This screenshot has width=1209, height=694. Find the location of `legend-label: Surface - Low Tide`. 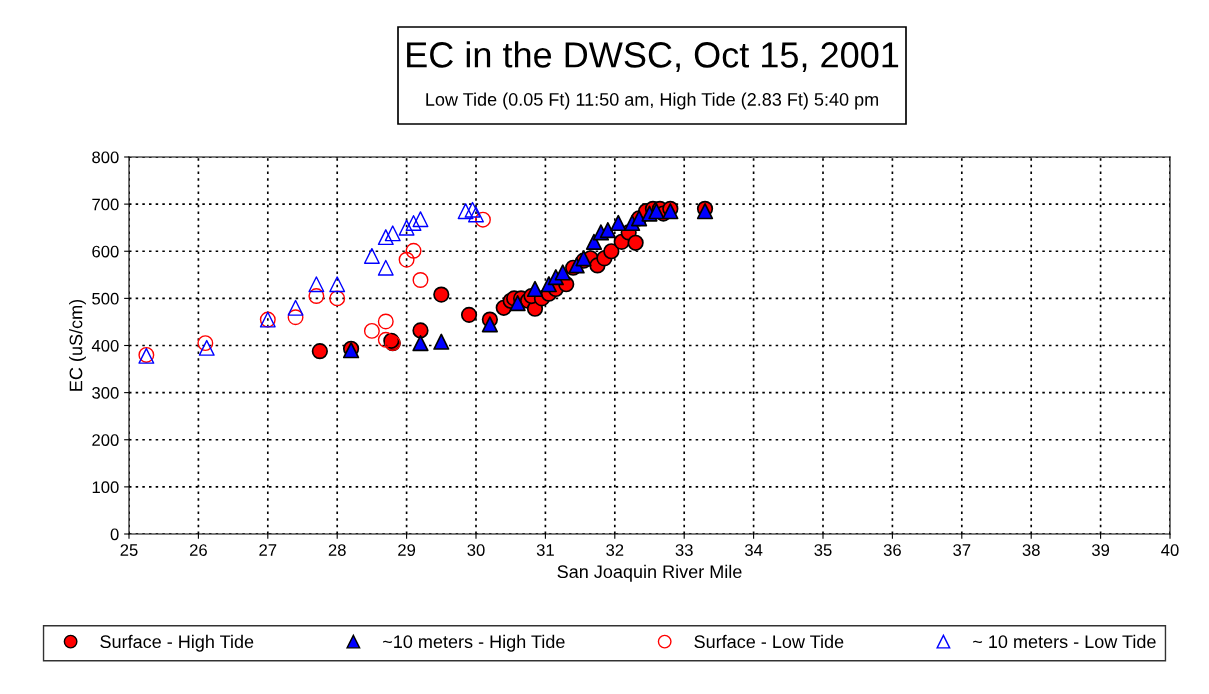

legend-label: Surface - Low Tide is located at coordinates (769, 641).